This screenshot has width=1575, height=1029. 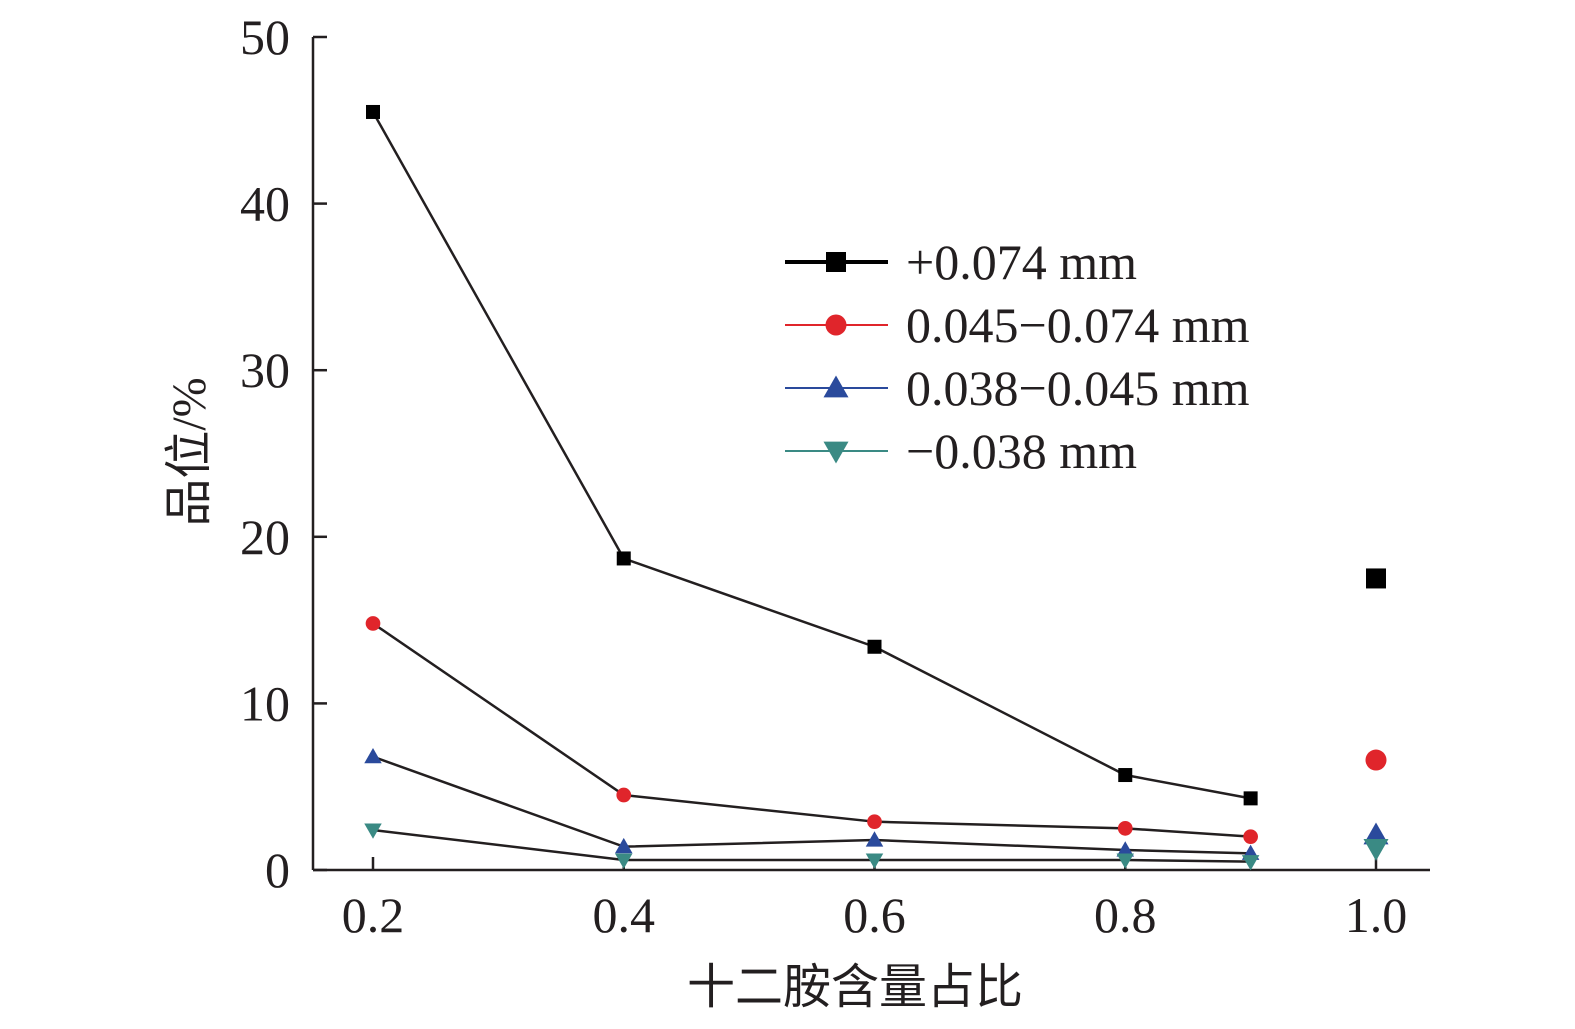 I want to click on x-axis-title: 十二胺含量占比, so click(x=855, y=987).